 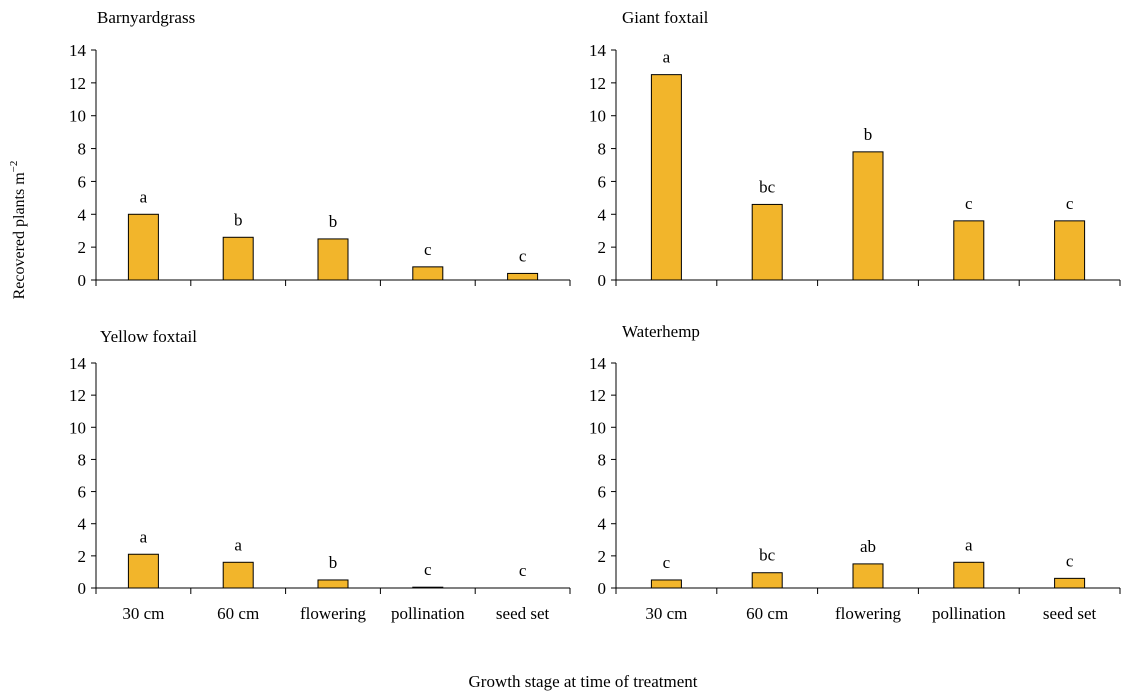 What do you see at coordinates (18, 230) in the screenshot?
I see `y-axis-label: Recovered plants m−2` at bounding box center [18, 230].